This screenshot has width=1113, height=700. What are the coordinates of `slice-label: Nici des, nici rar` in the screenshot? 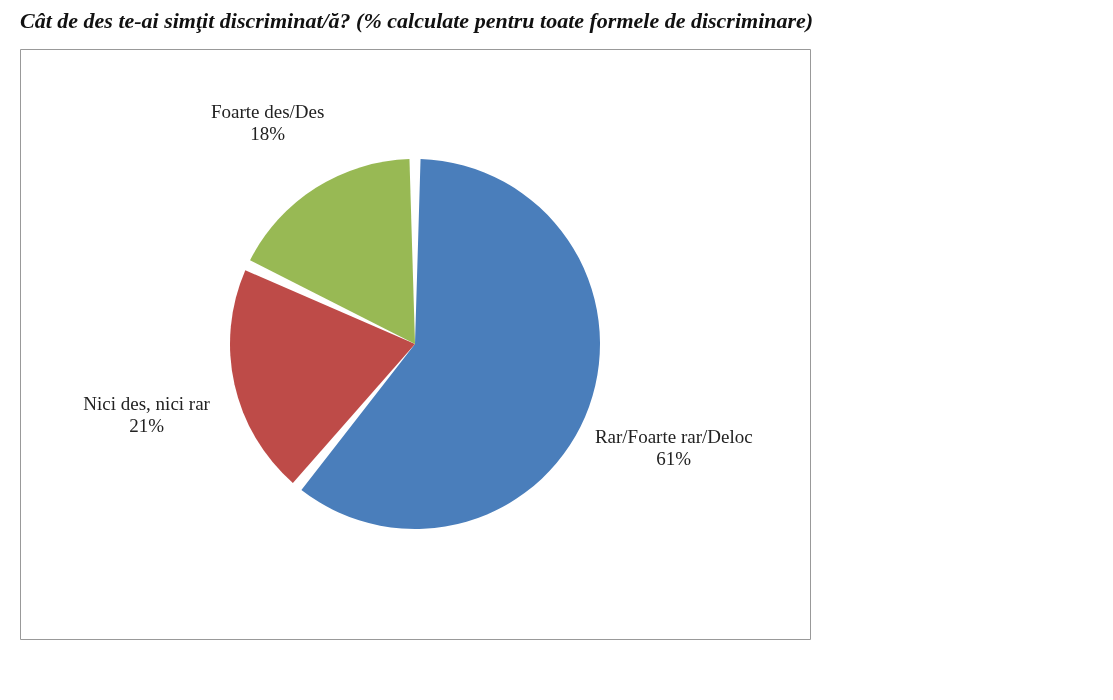 It's located at (147, 403).